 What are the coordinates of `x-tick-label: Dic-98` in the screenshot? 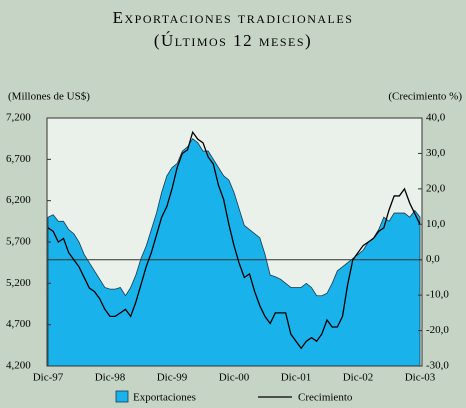 It's located at (110, 378).